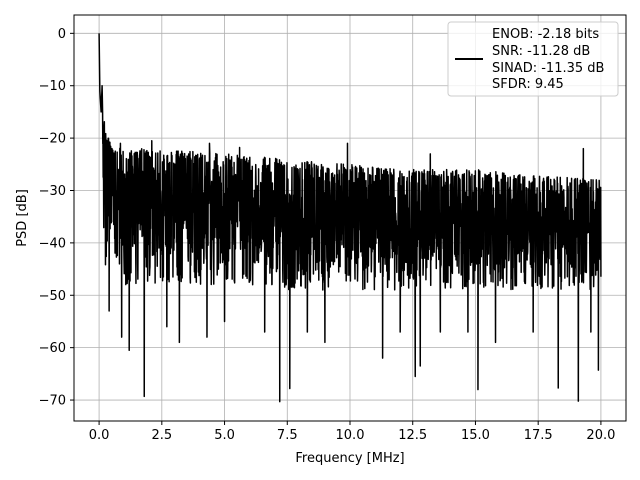 Image resolution: width=640 pixels, height=480 pixels. What do you see at coordinates (52, 348) in the screenshot?
I see `y-tick-label: −60` at bounding box center [52, 348].